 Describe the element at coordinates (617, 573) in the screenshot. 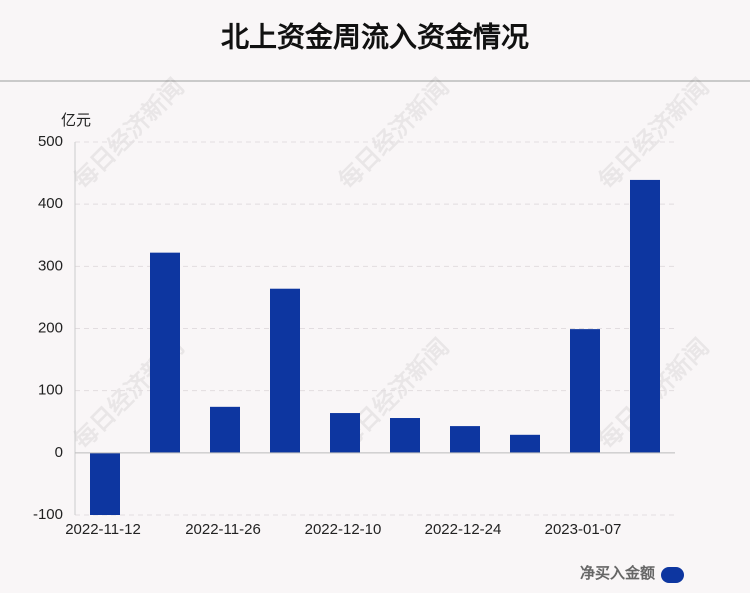

I see `legend-label: 净买入金额` at that location.